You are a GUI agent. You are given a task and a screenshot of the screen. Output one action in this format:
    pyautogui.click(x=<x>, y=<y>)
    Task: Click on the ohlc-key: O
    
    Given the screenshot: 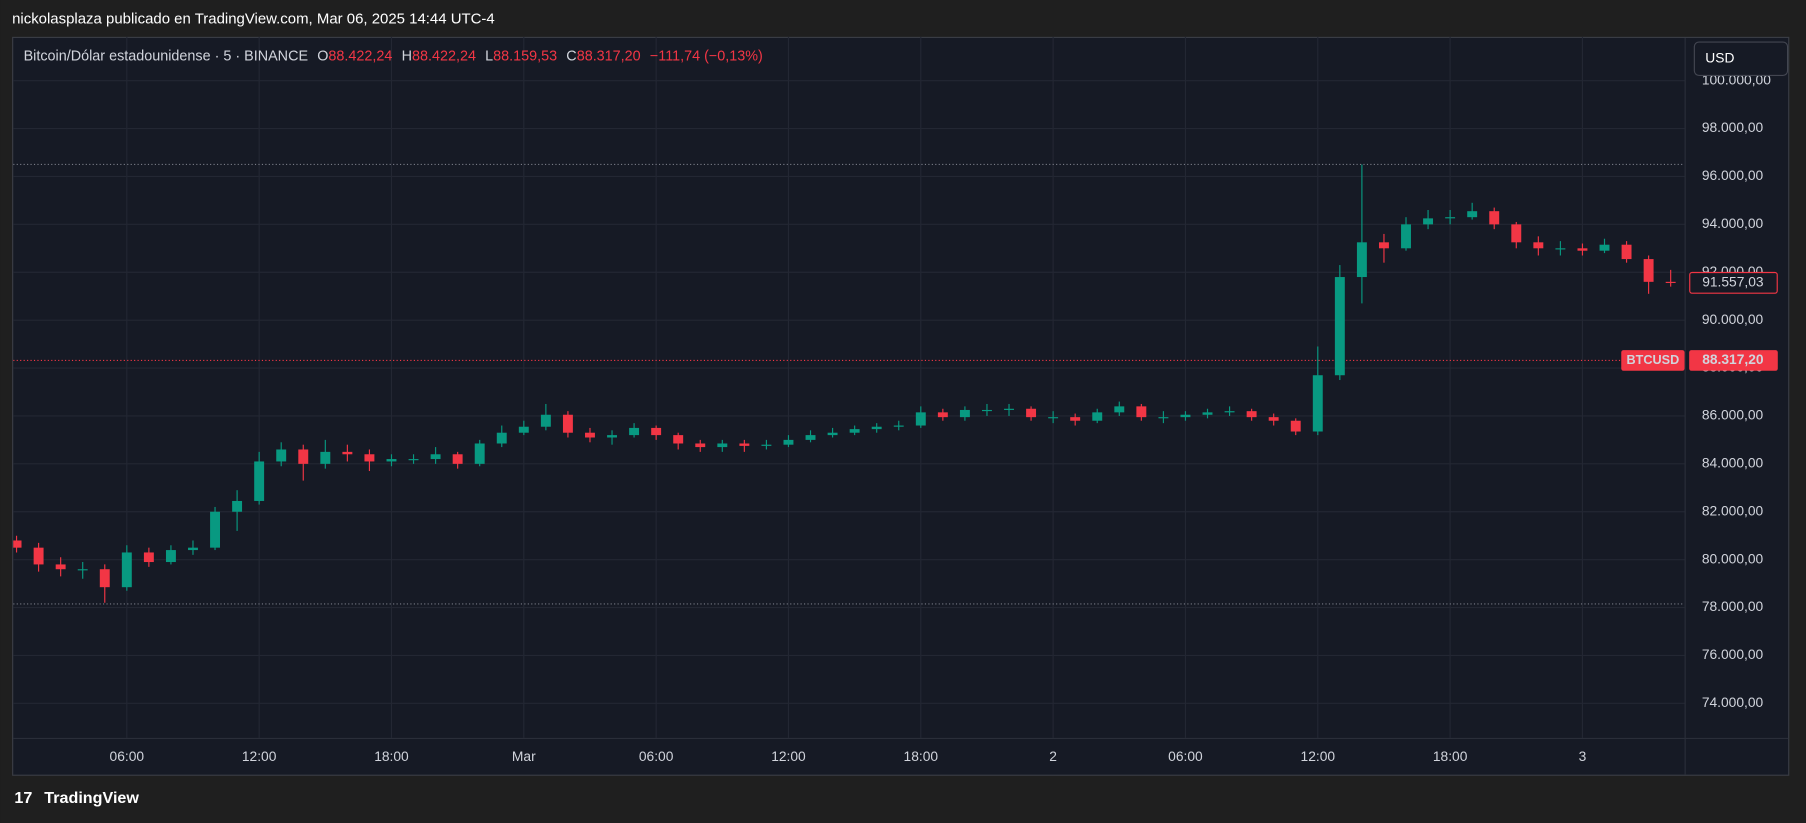 What is the action you would take?
    pyautogui.click(x=322, y=56)
    